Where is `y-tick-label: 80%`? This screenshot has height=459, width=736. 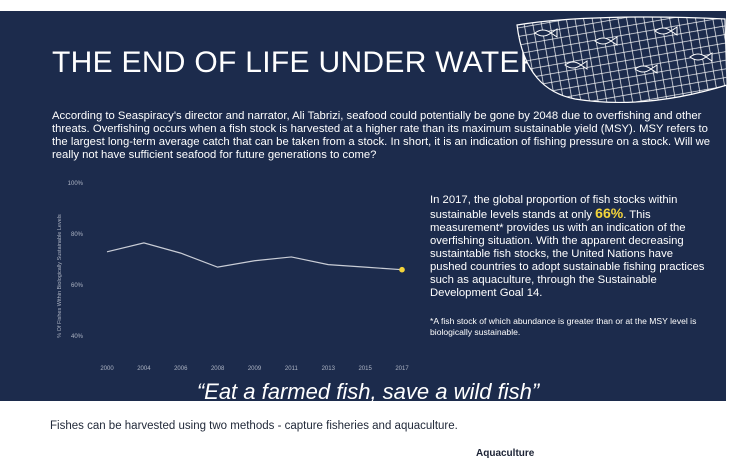
y-tick-label: 80% is located at coordinates (77, 235).